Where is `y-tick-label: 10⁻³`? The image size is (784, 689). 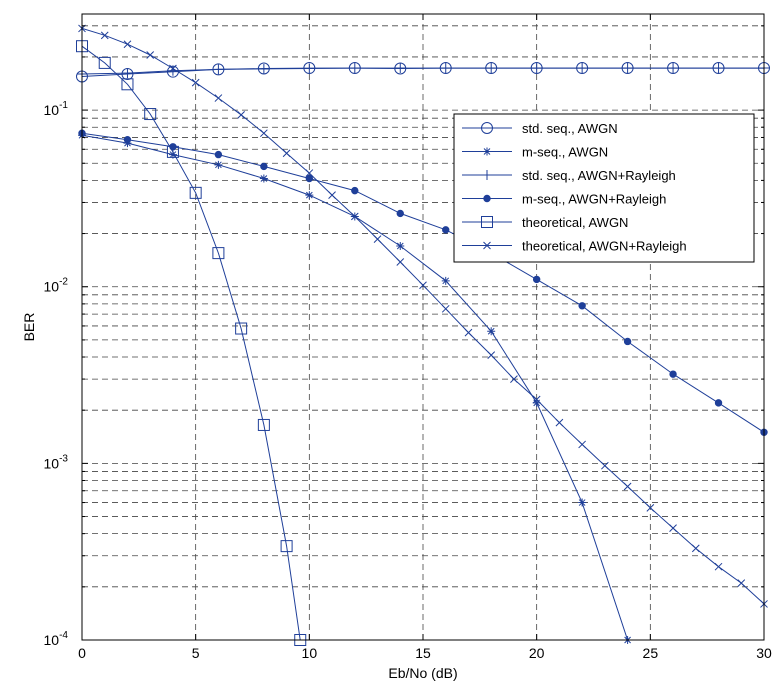
y-tick-label: 10⁻³ is located at coordinates (56, 462).